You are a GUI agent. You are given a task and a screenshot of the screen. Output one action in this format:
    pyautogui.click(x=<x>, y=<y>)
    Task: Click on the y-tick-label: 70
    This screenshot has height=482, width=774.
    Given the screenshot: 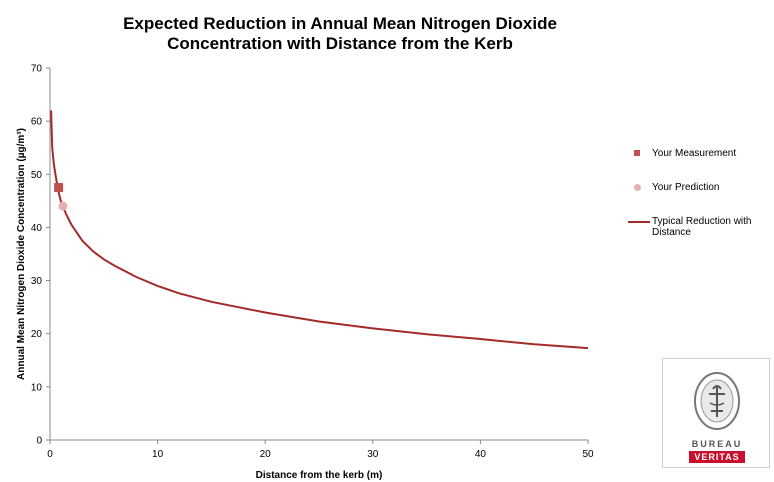 What is the action you would take?
    pyautogui.click(x=37, y=69)
    